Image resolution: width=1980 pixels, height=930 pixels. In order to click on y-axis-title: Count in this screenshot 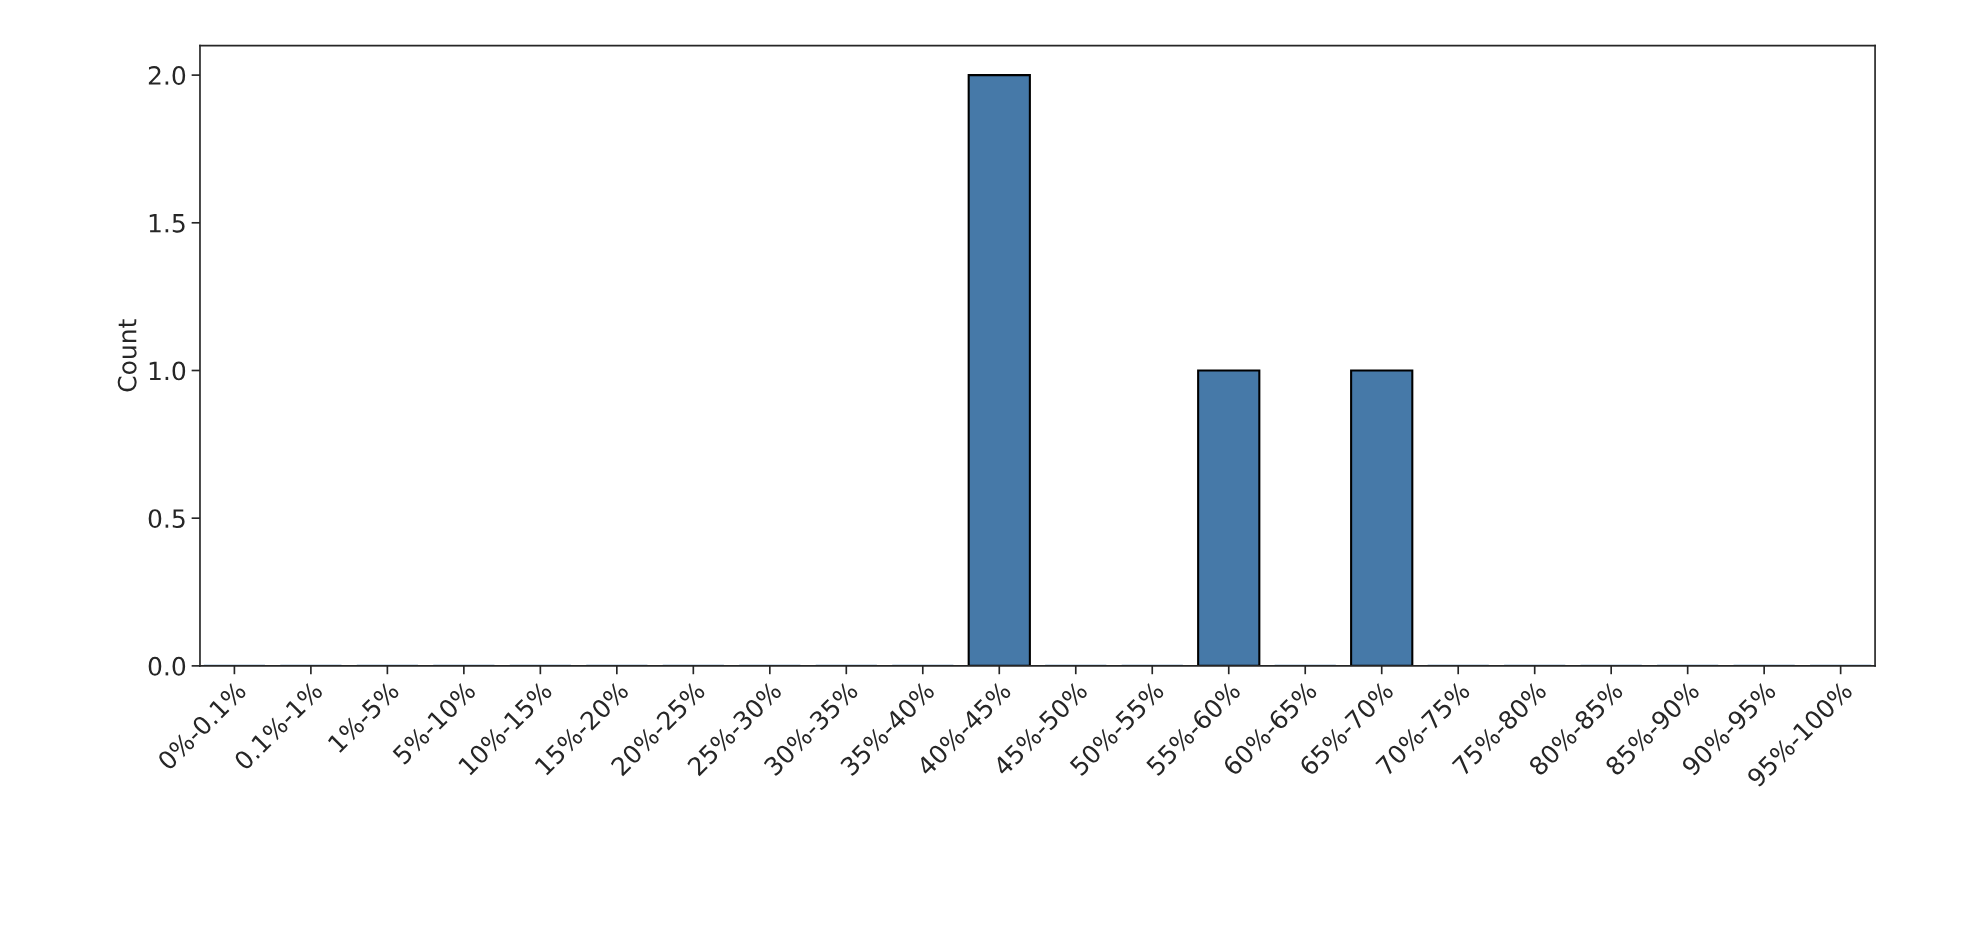, I will do `click(127, 355)`.